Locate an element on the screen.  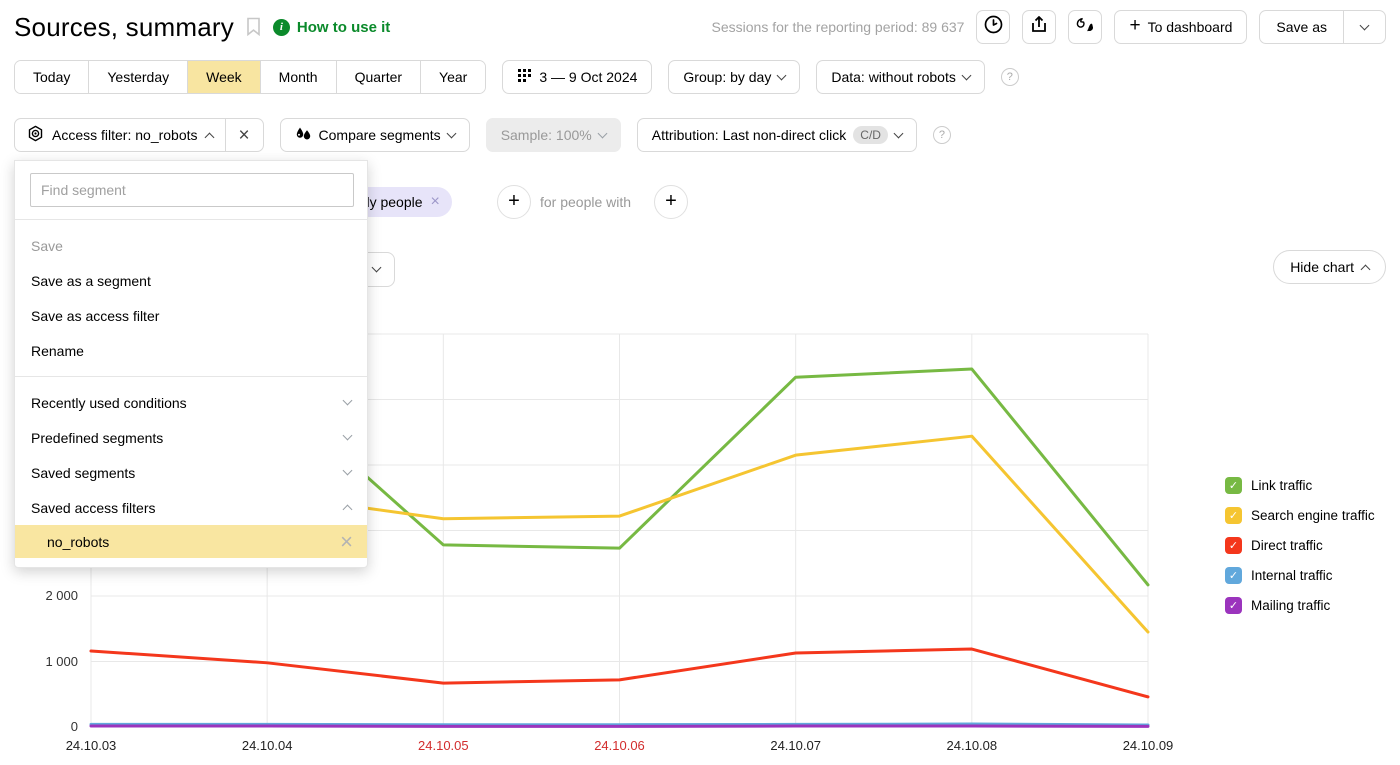
bookmark-icon is located at coordinates (253, 29).